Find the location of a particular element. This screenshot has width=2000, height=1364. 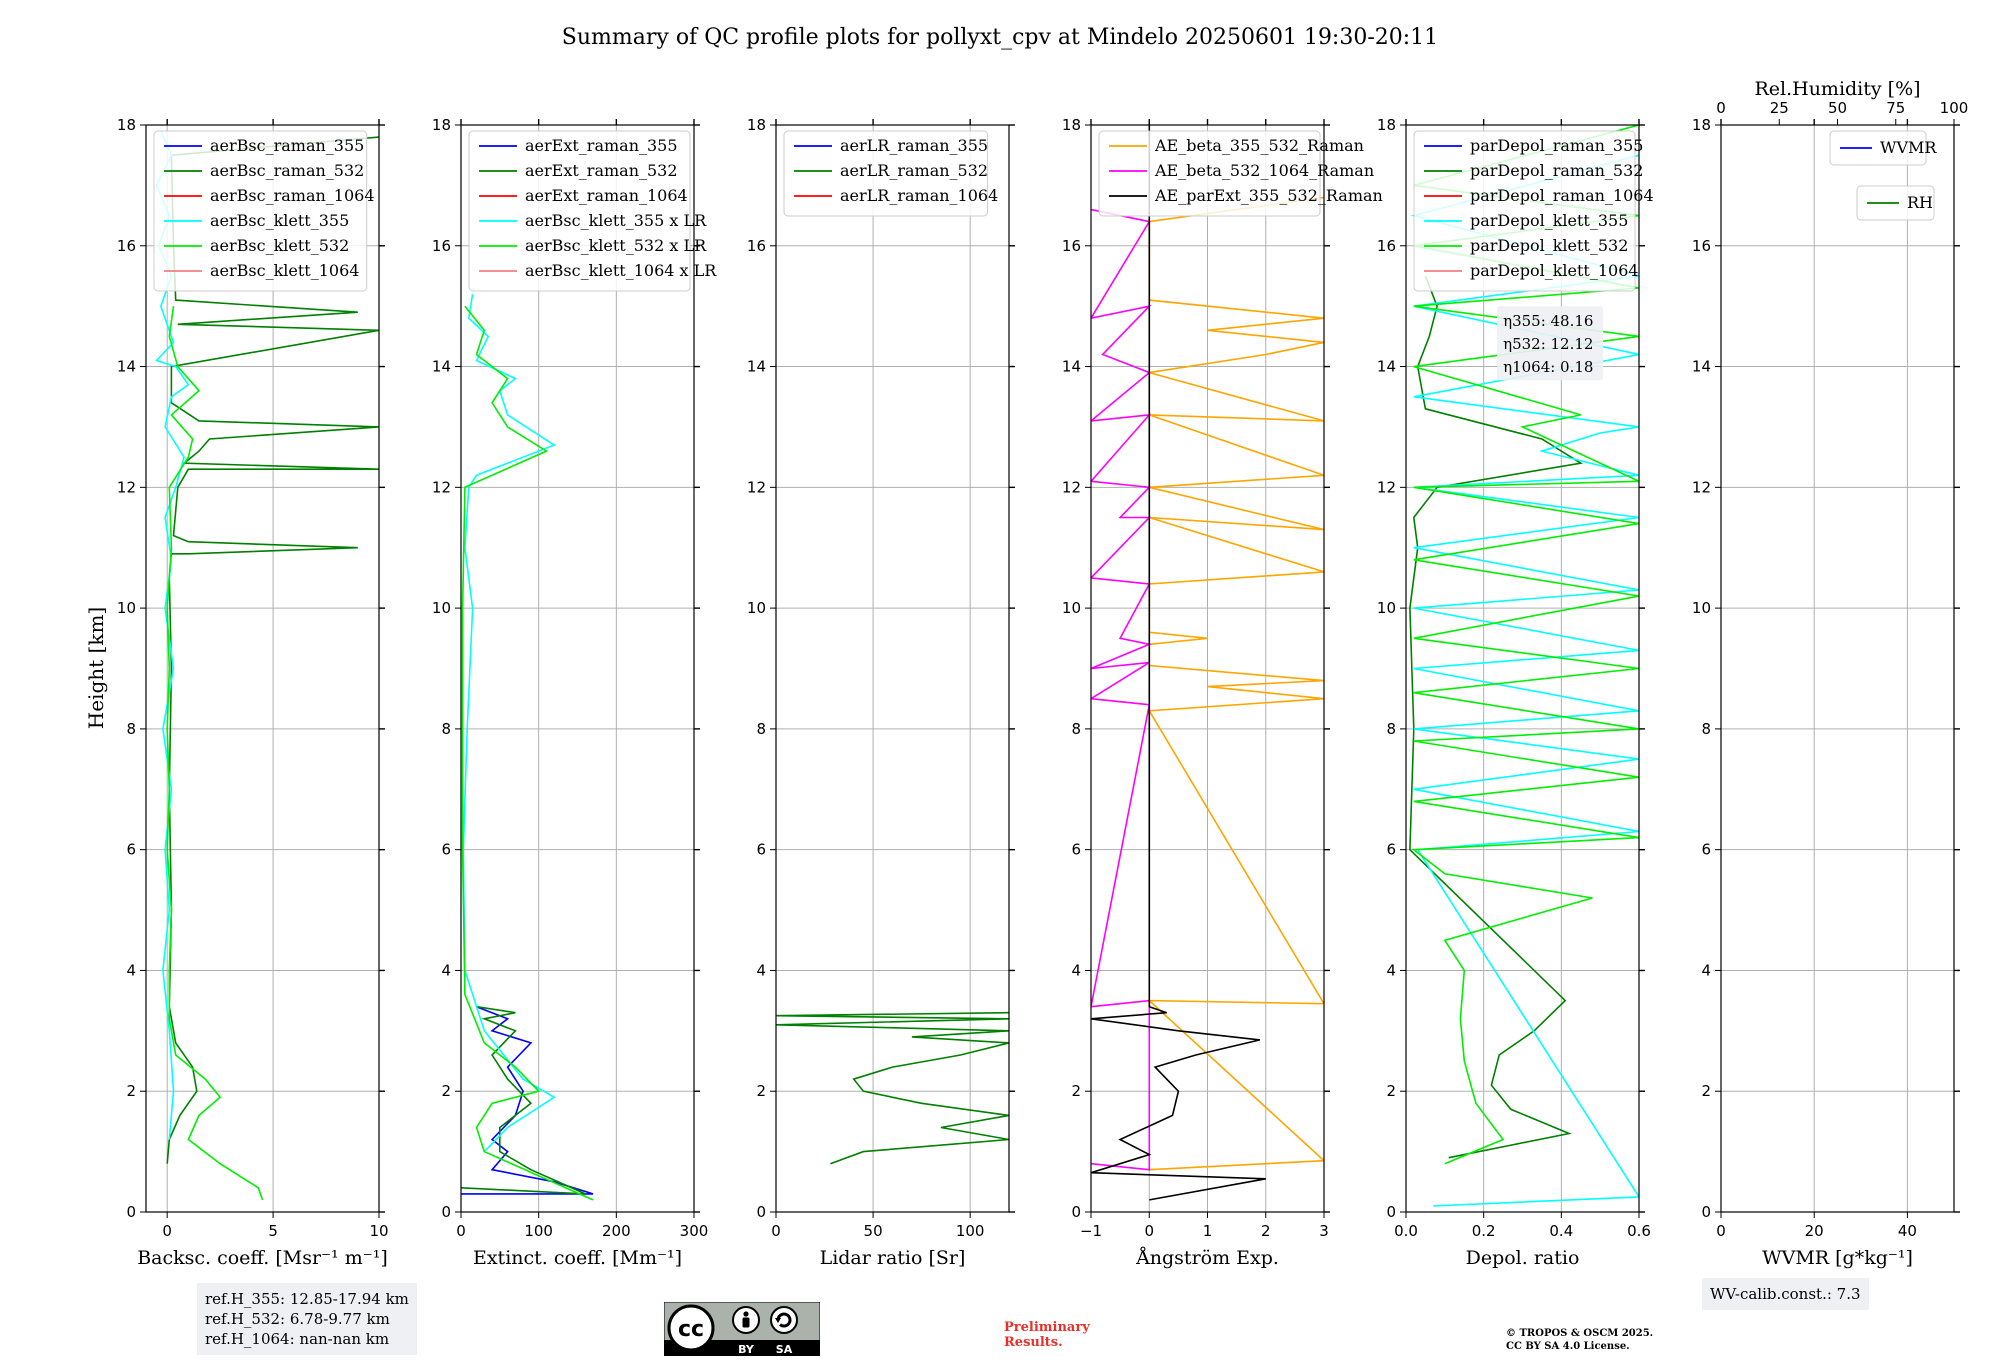

legend-label: aerBsc_klett_532 is located at coordinates (279, 245).